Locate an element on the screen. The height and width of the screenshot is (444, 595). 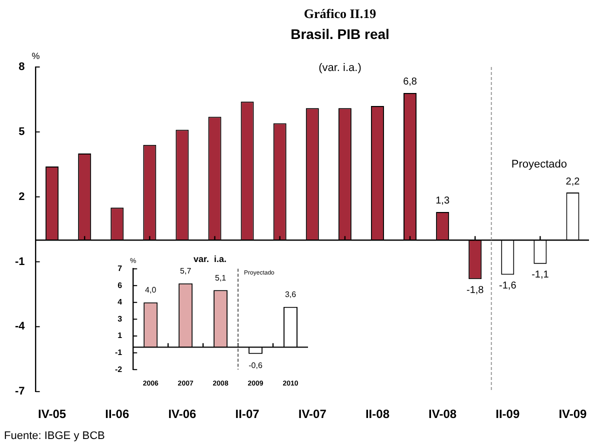
y-tick-label: -2 is located at coordinates (118, 369).